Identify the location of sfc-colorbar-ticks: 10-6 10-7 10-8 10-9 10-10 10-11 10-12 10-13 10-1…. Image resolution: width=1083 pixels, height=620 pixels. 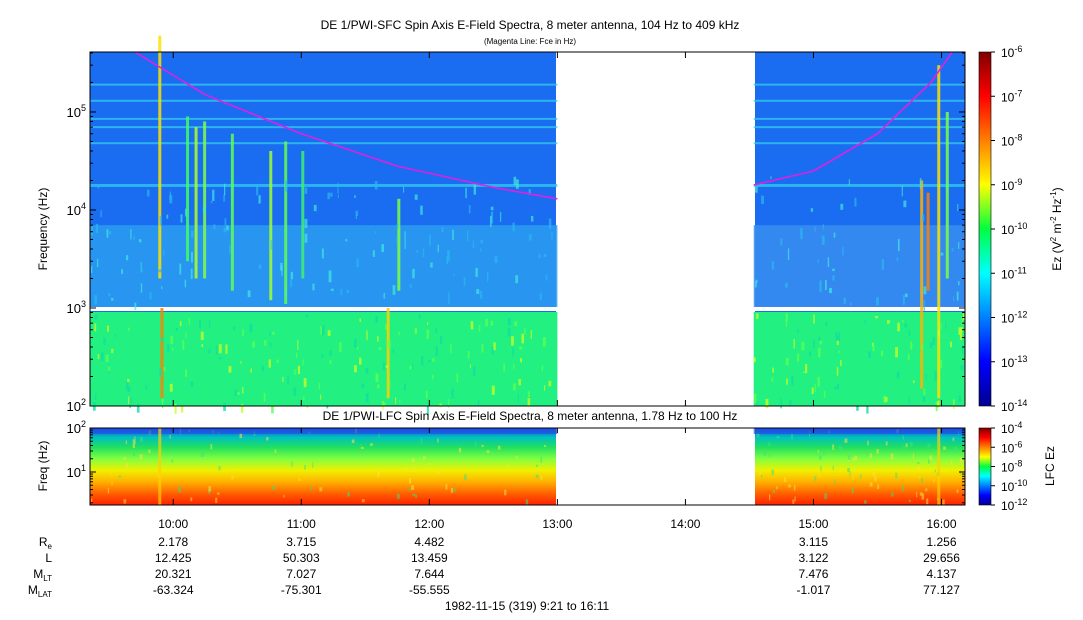
(1009, 229).